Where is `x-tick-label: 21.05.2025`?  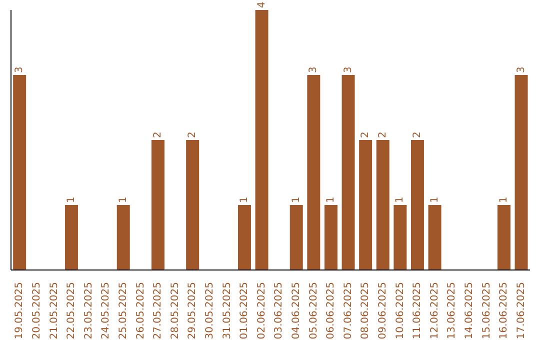 x-tick-label: 21.05.2025 is located at coordinates (54, 311).